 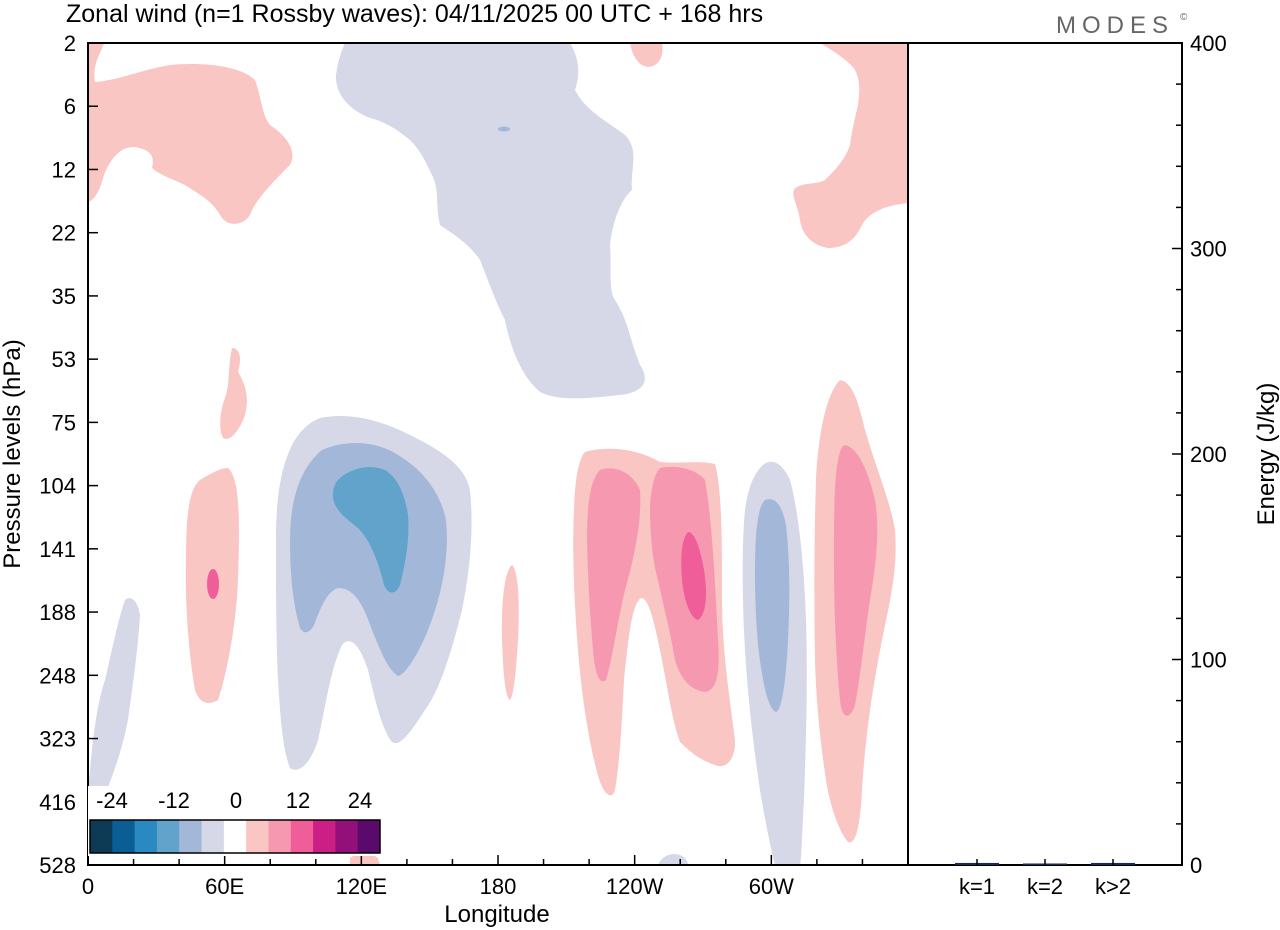 What do you see at coordinates (635, 886) in the screenshot?
I see `x-tick-label: 120W` at bounding box center [635, 886].